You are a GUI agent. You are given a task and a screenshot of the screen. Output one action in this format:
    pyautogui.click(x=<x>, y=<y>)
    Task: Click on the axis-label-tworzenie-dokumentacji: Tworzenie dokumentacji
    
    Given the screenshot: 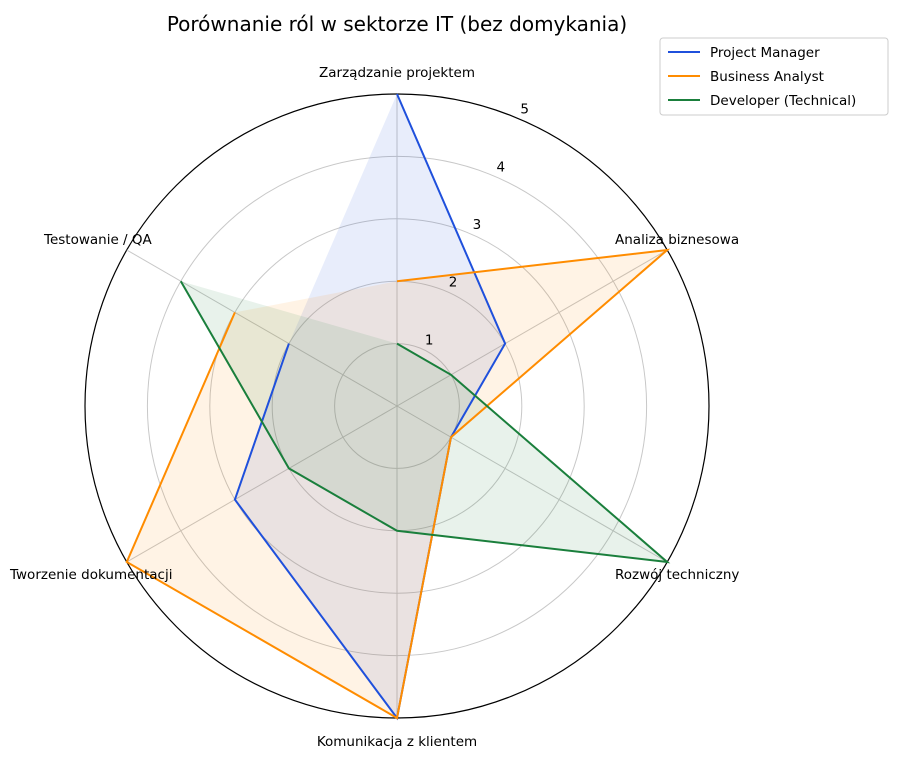 What is the action you would take?
    pyautogui.click(x=90, y=575)
    